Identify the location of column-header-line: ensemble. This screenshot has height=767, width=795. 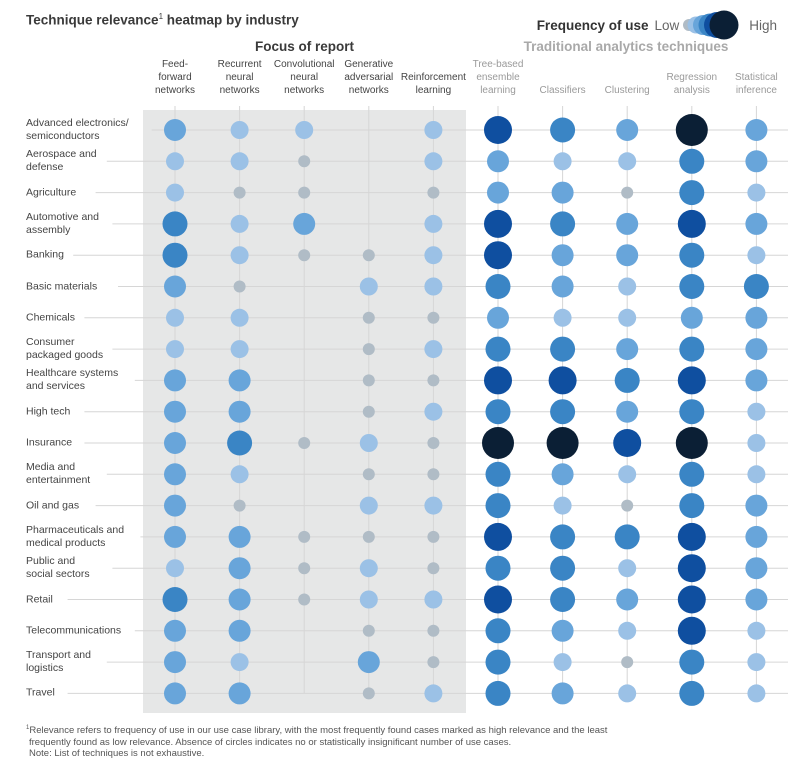
(498, 77).